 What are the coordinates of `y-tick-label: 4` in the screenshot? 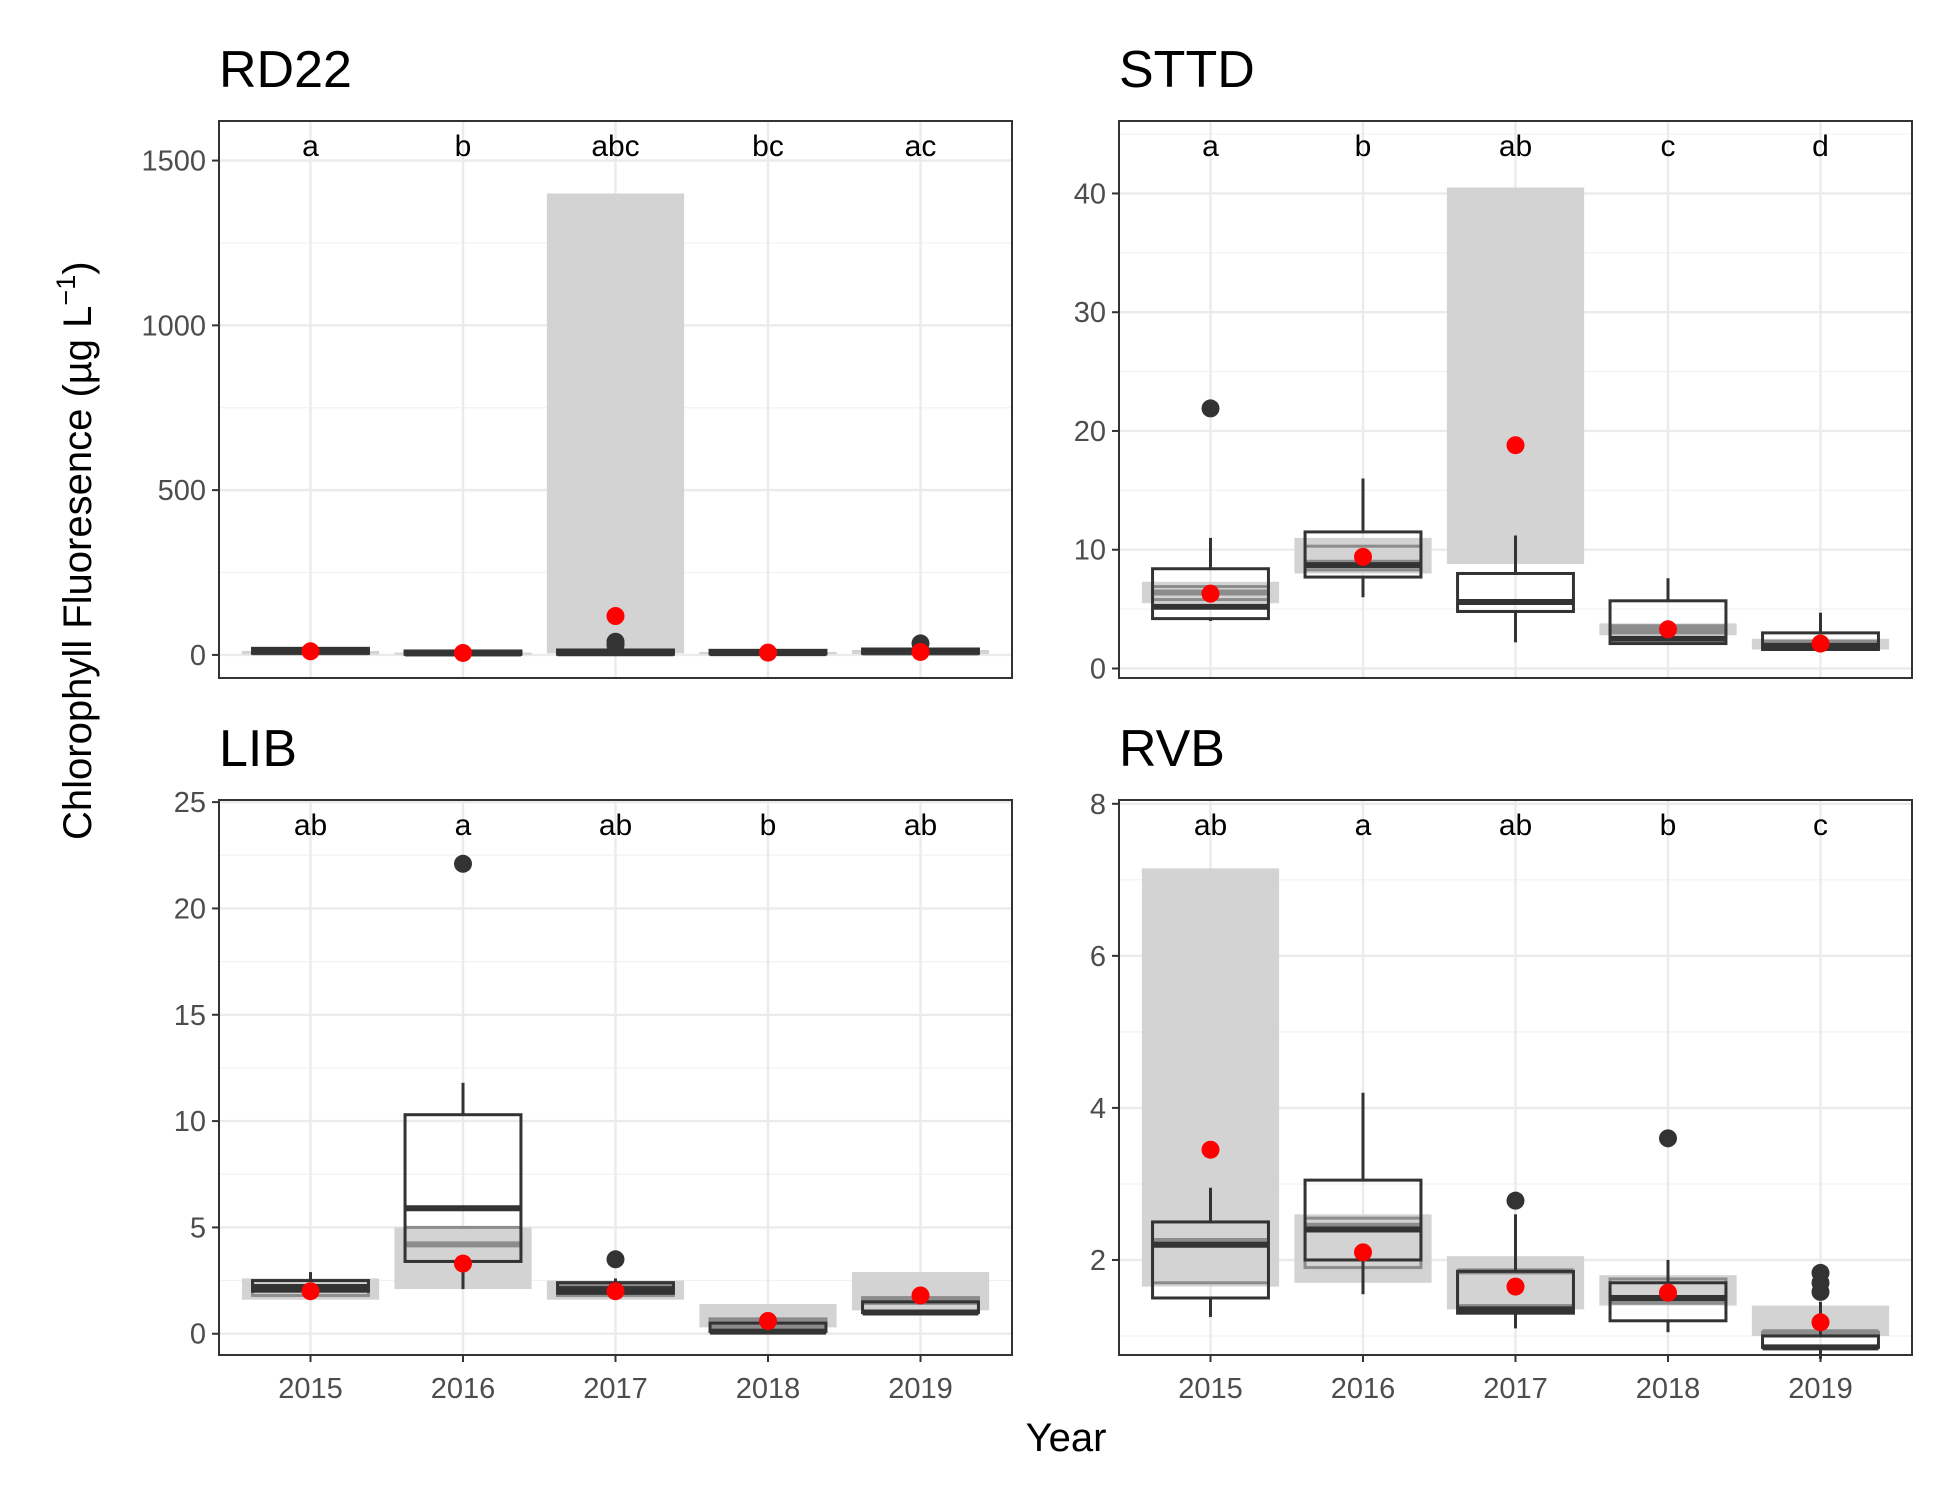 It's located at (1098, 1109).